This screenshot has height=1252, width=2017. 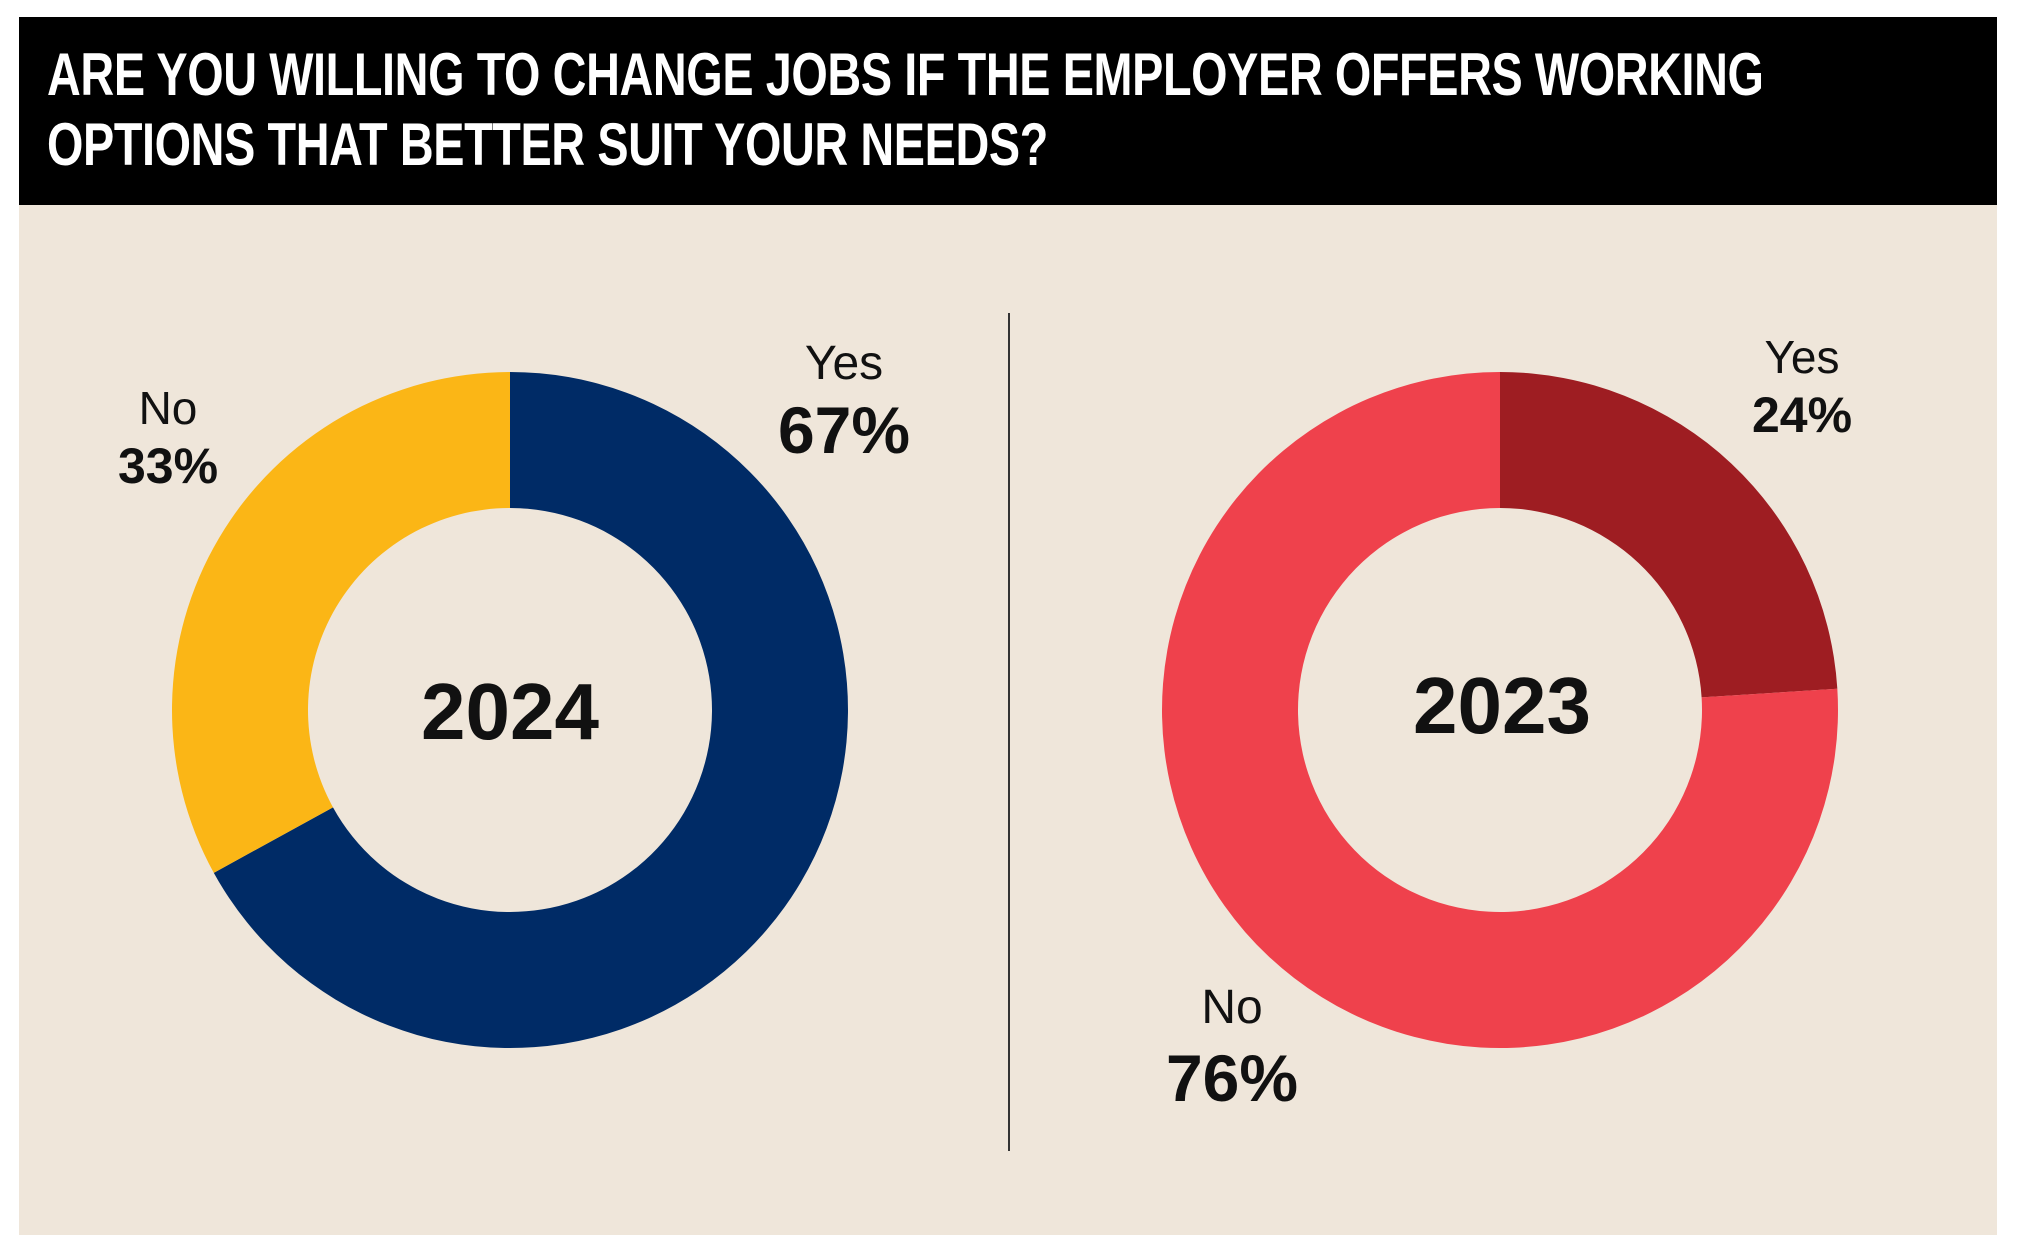 I want to click on slice-2024-no, so click(x=341, y=622).